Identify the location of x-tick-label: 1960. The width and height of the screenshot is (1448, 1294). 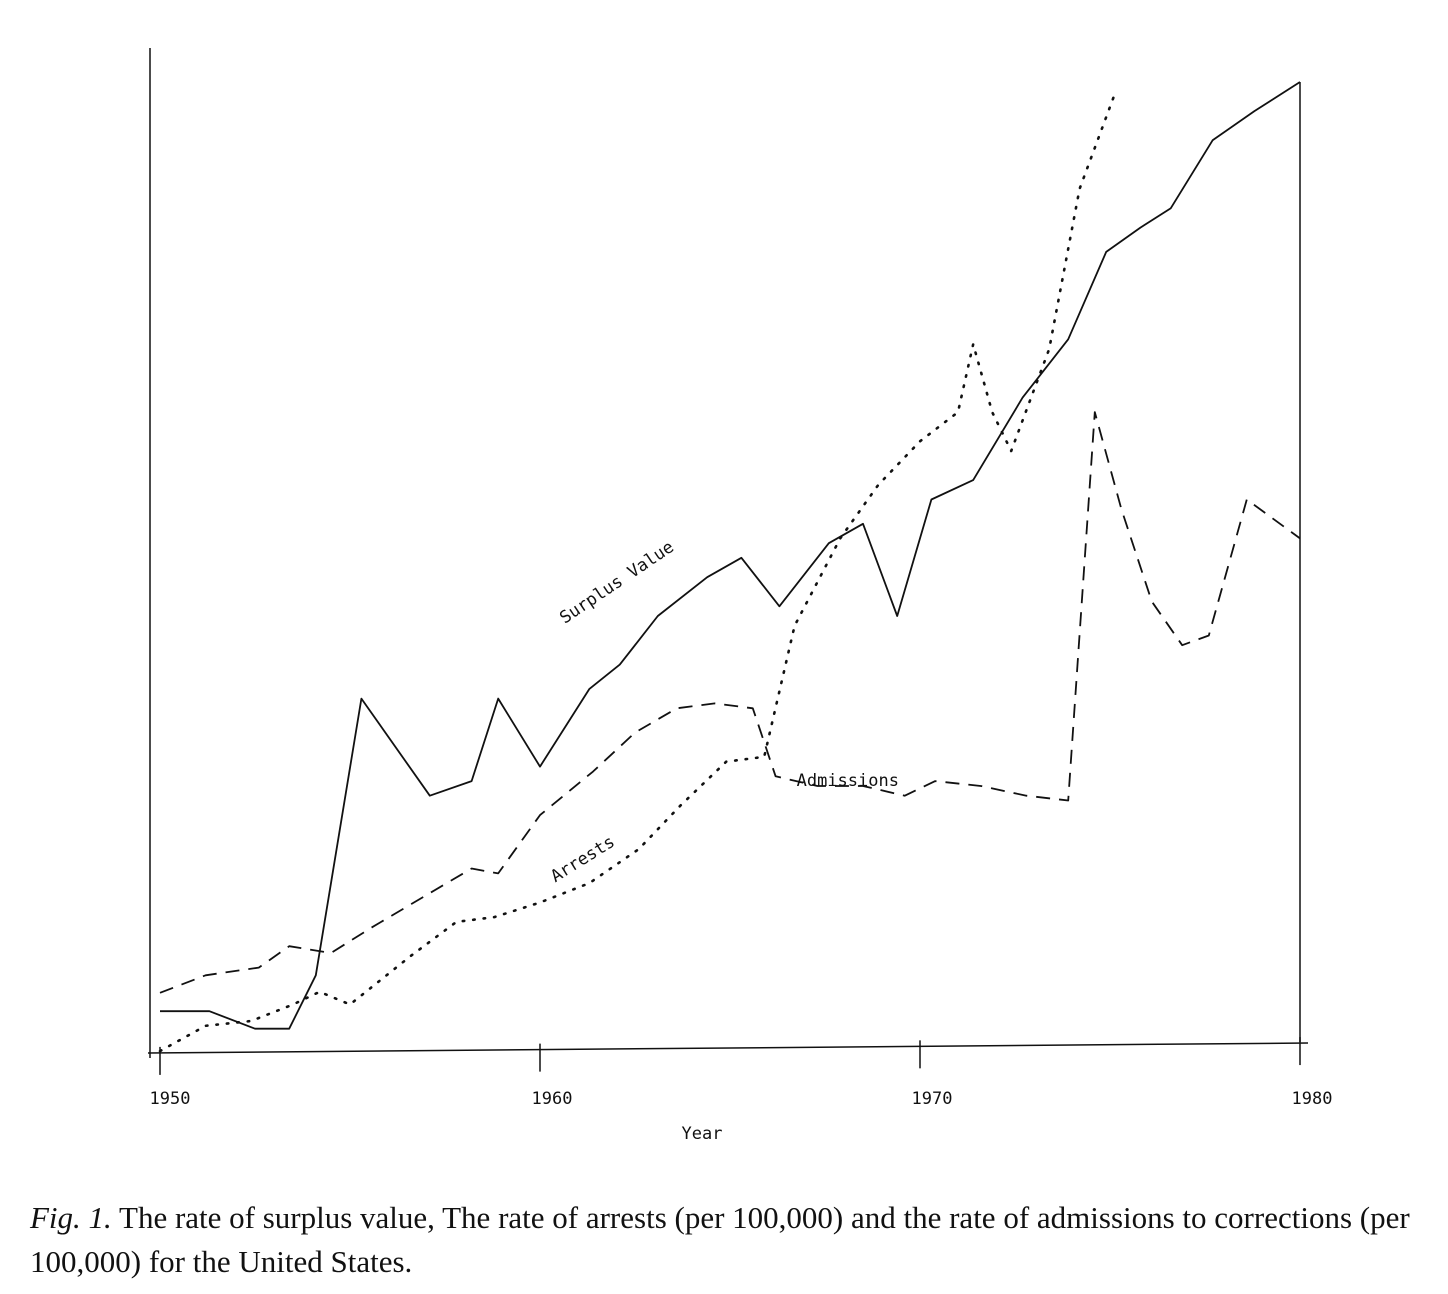
(552, 1099).